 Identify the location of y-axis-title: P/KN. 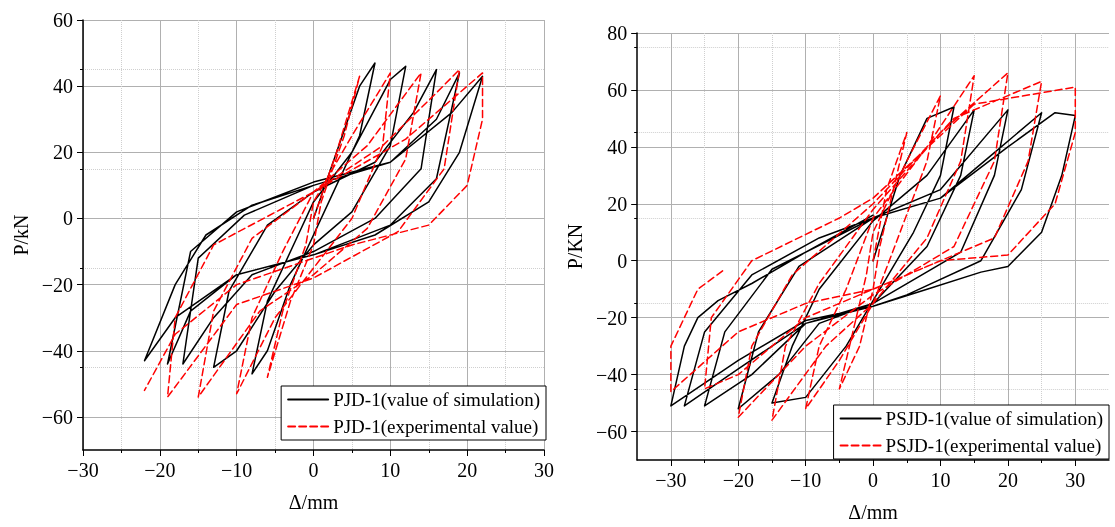
(575, 246).